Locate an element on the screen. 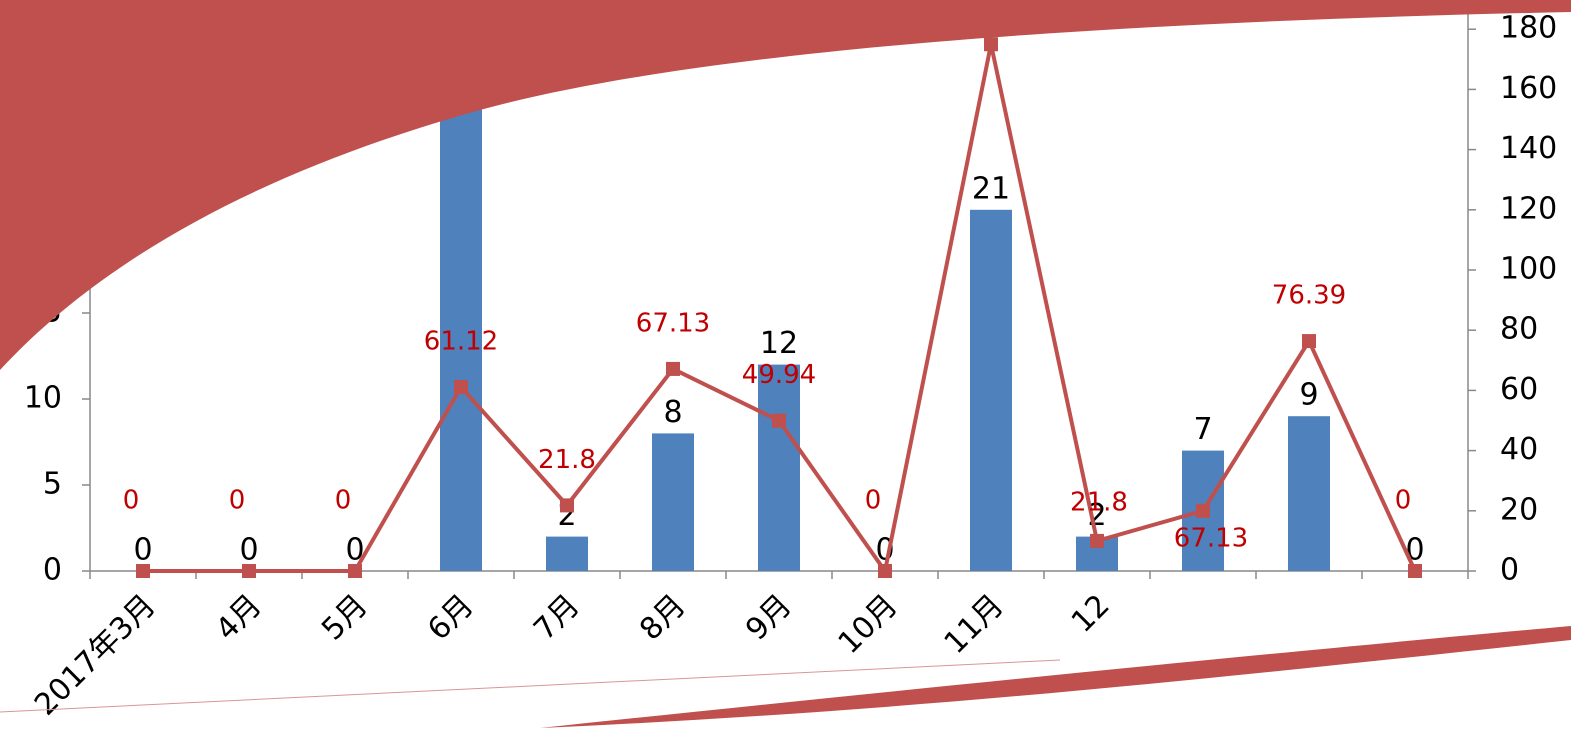 This screenshot has height=749, width=1571. line-label: 76.39 is located at coordinates (1309, 296).